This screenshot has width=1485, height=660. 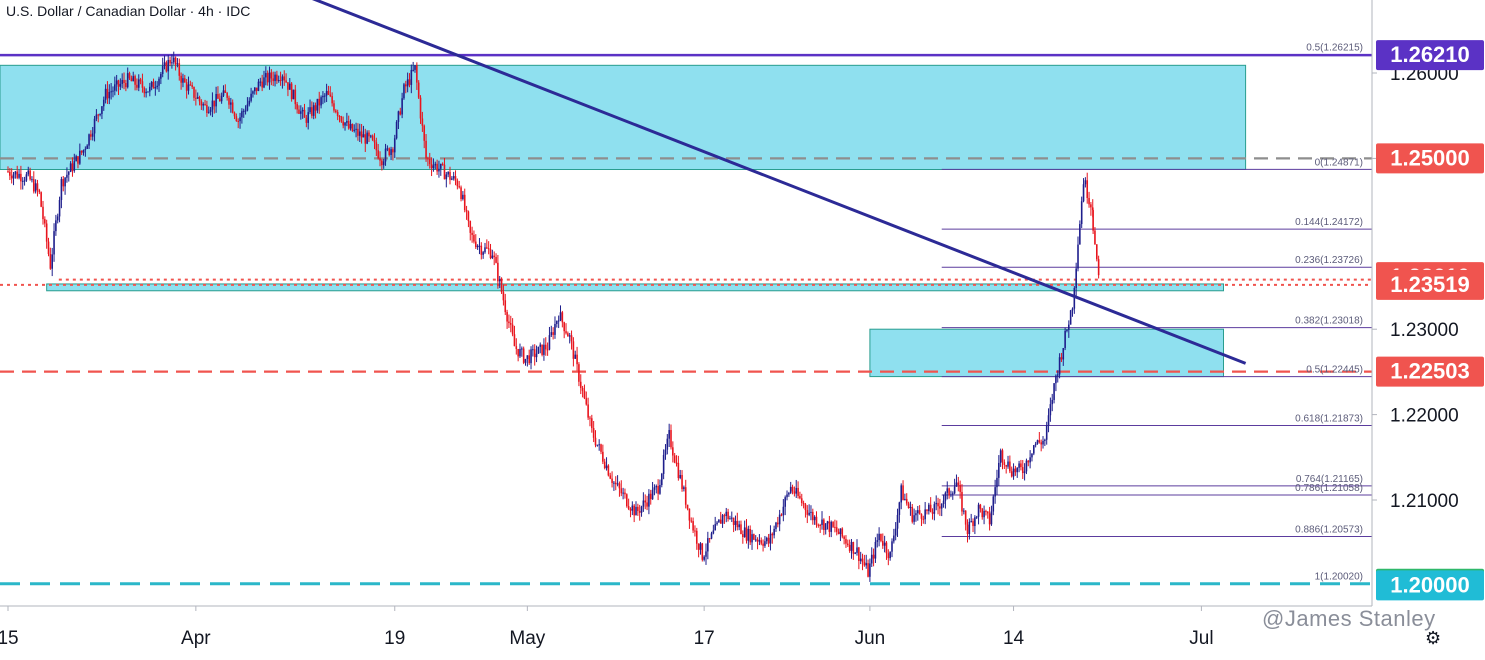 What do you see at coordinates (1433, 638) in the screenshot?
I see `gear-icon: ⚙` at bounding box center [1433, 638].